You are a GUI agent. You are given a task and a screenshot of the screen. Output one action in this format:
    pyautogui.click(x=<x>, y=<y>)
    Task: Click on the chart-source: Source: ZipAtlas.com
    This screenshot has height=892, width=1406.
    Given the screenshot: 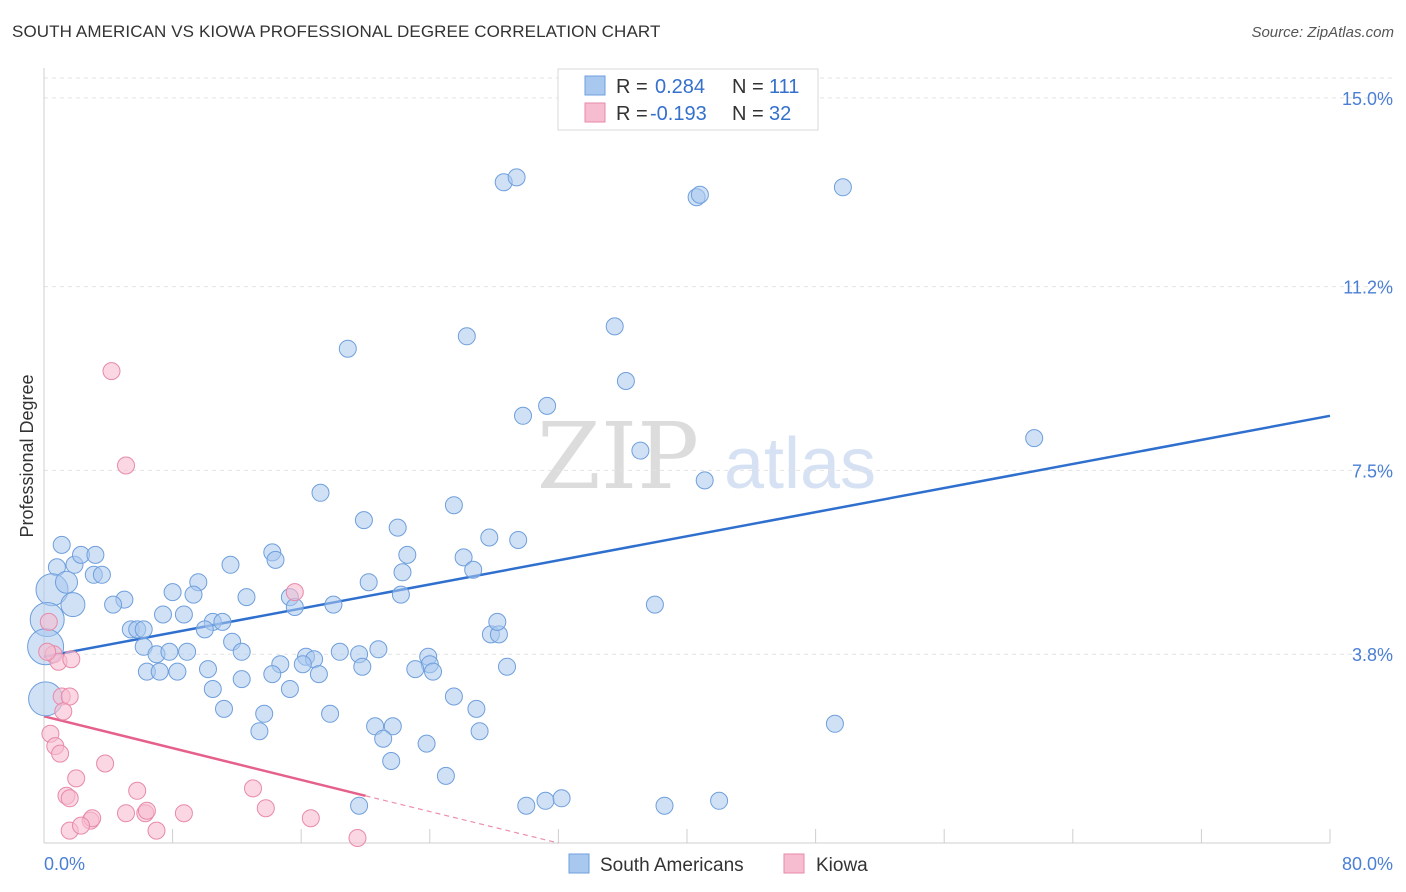 What is the action you would take?
    pyautogui.click(x=1322, y=32)
    